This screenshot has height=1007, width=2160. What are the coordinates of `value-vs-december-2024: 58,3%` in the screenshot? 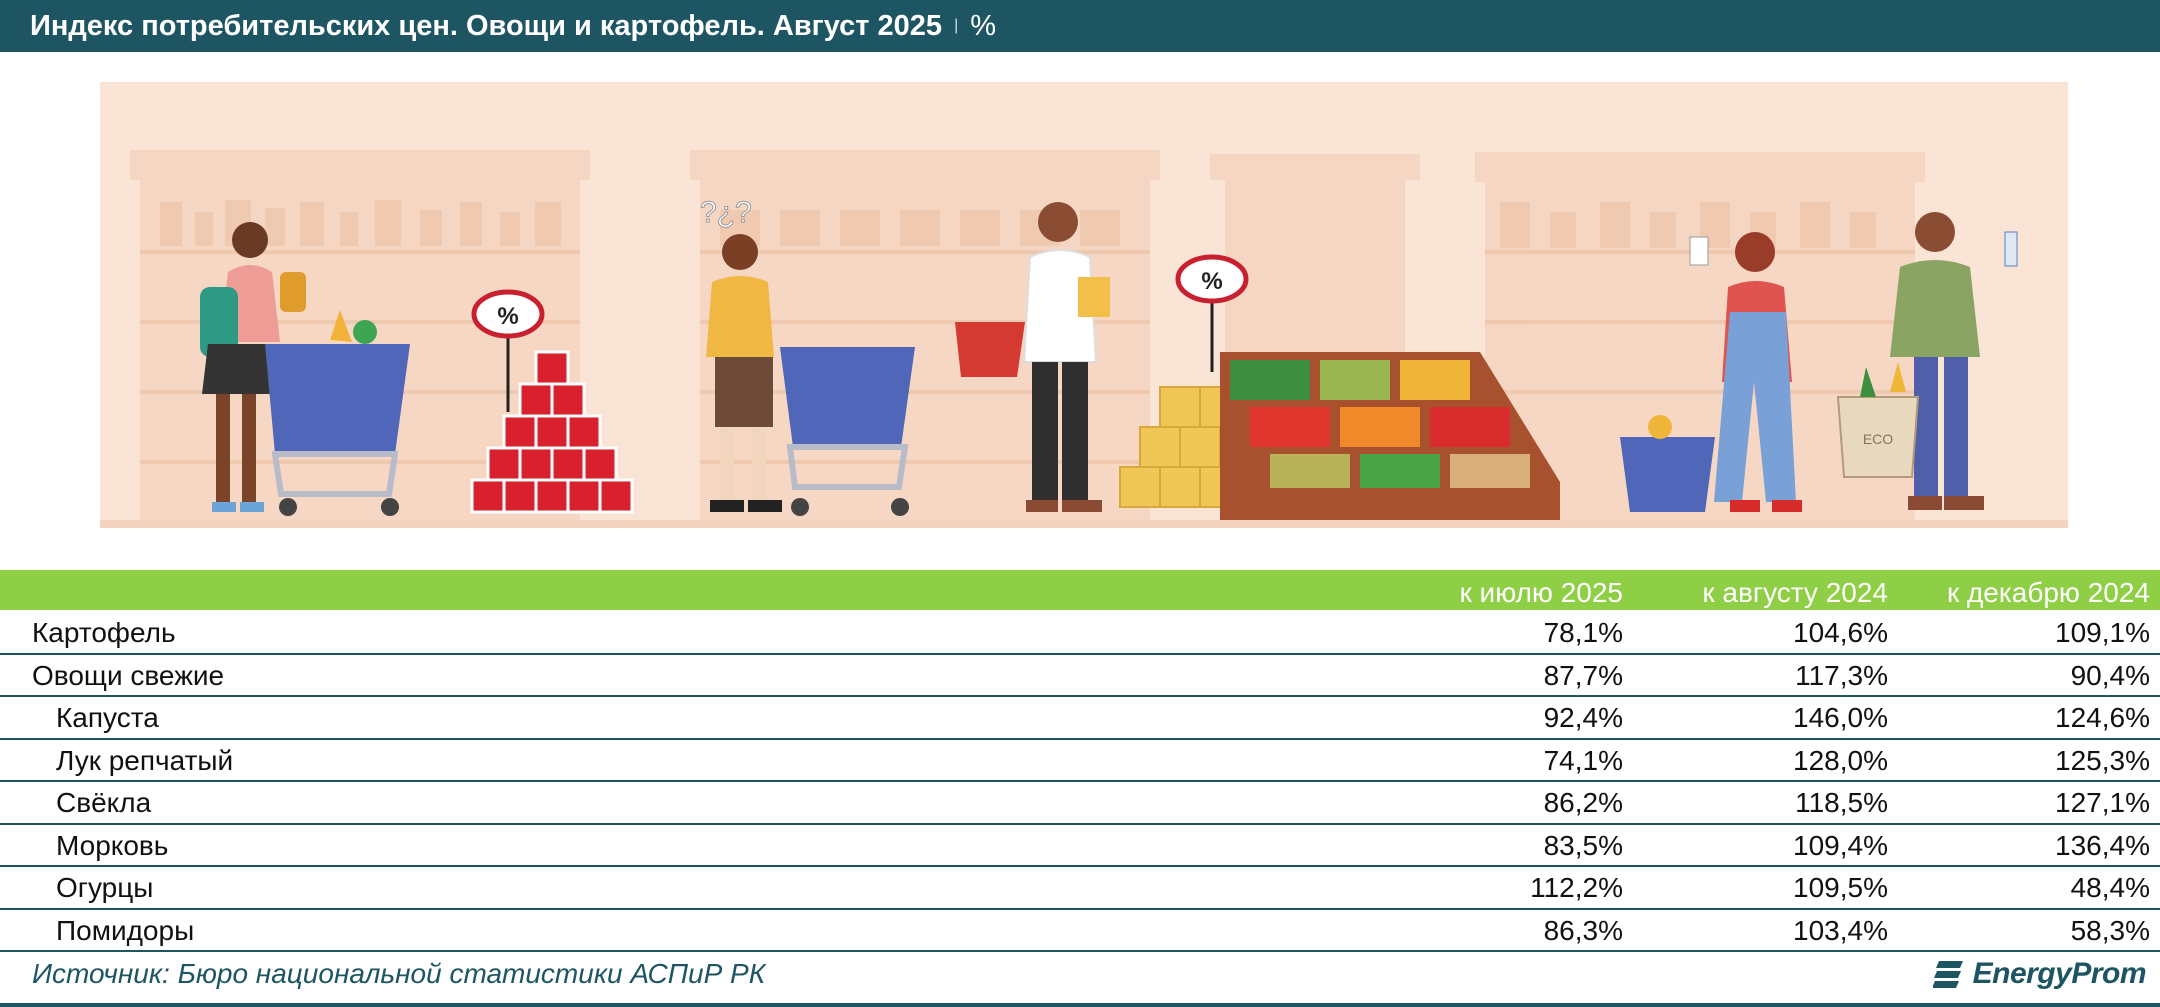 It's located at (2110, 930).